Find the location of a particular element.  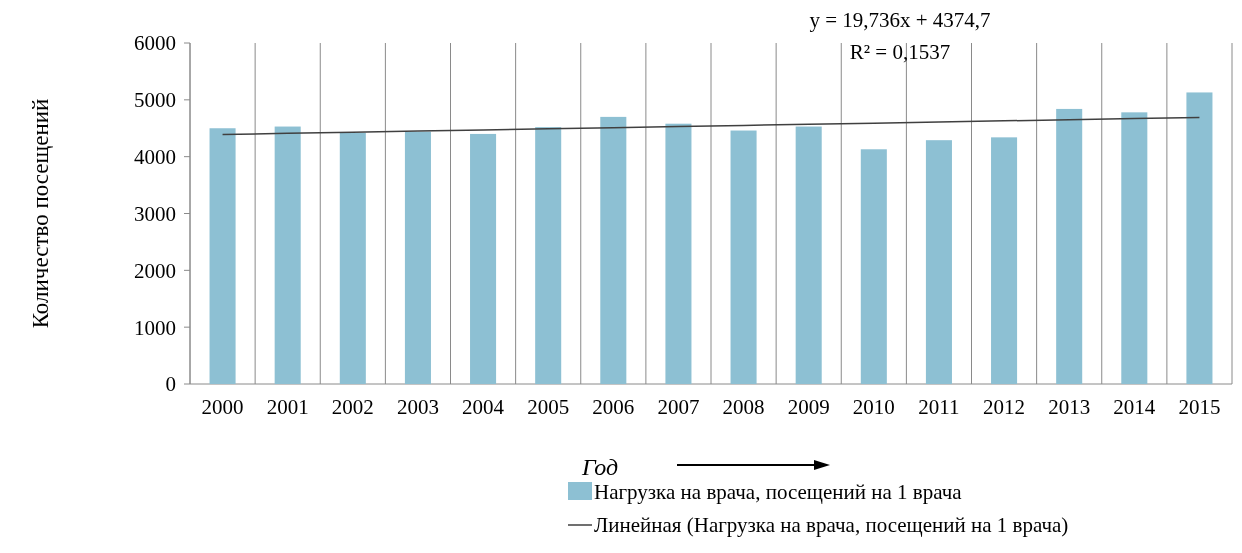

y-tick-label: 4000 is located at coordinates (155, 157).